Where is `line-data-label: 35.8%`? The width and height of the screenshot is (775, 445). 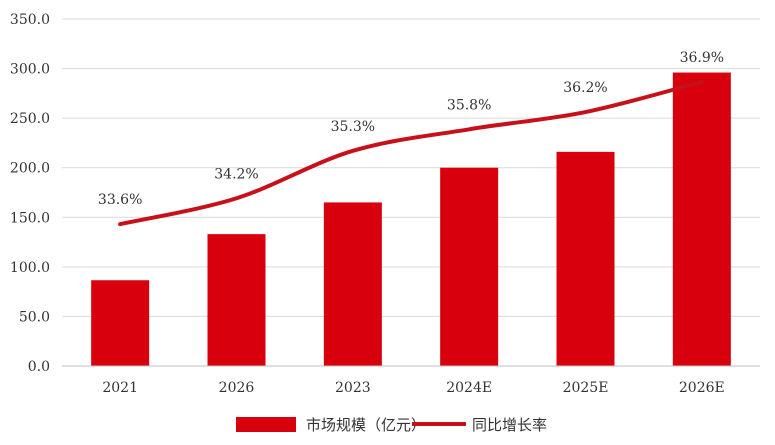
line-data-label: 35.8% is located at coordinates (469, 105).